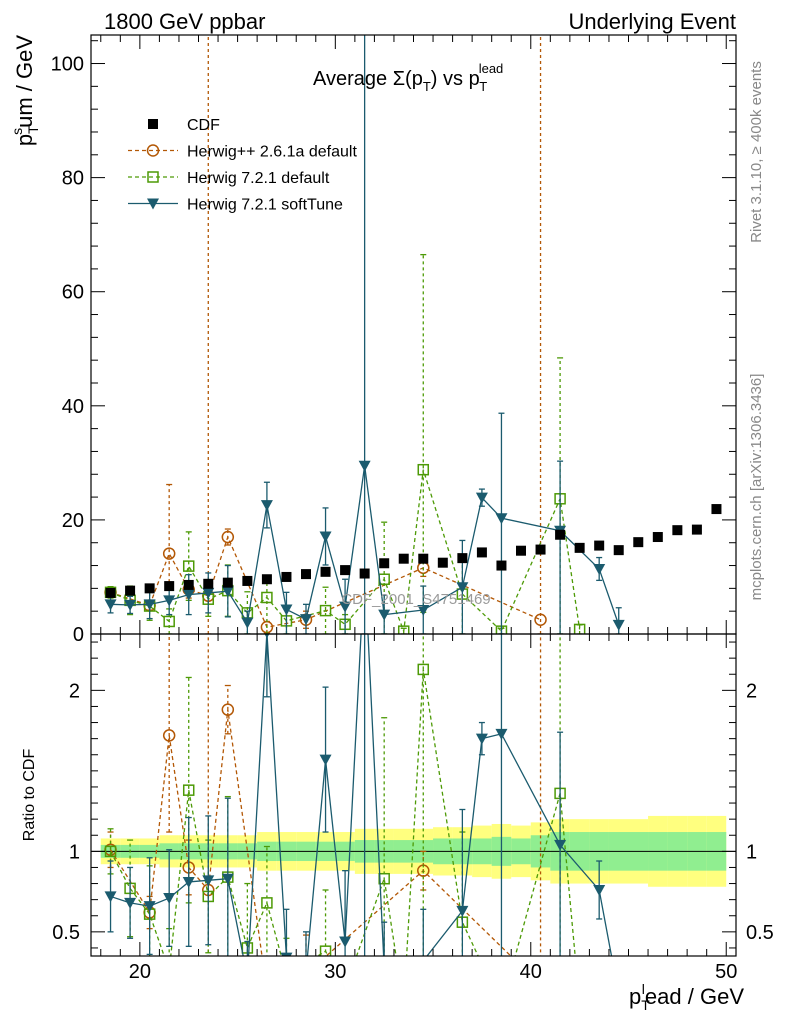 The height and width of the screenshot is (1024, 786). What do you see at coordinates (756, 487) in the screenshot?
I see `mcplots-label: mcplots.cern.ch [arXiv:1306.3436]` at bounding box center [756, 487].